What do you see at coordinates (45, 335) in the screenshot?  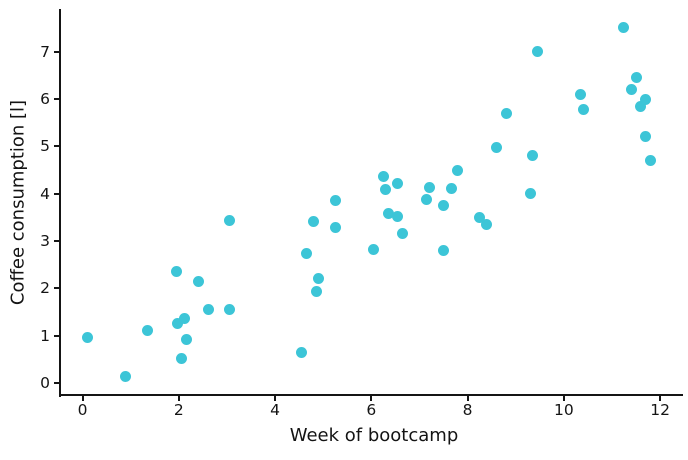 I see `y-tick-label: 1` at bounding box center [45, 335].